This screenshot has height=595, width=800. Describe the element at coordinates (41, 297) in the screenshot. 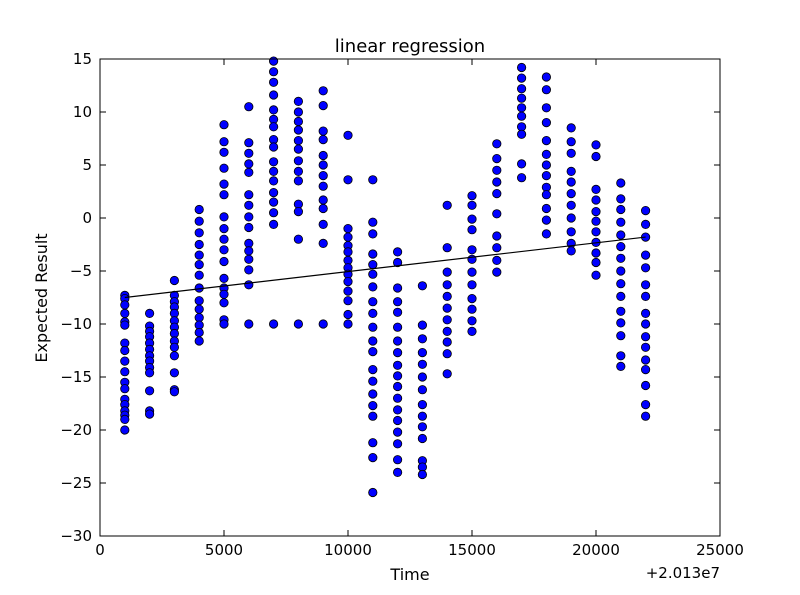

I see `y-axis-label: Expected Result` at that location.